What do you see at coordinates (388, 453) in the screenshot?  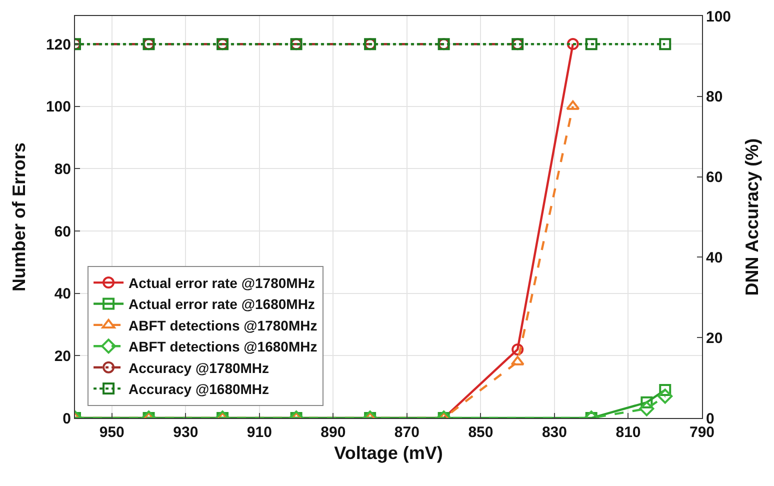 I see `x-axis-title: Voltage (mV)` at bounding box center [388, 453].